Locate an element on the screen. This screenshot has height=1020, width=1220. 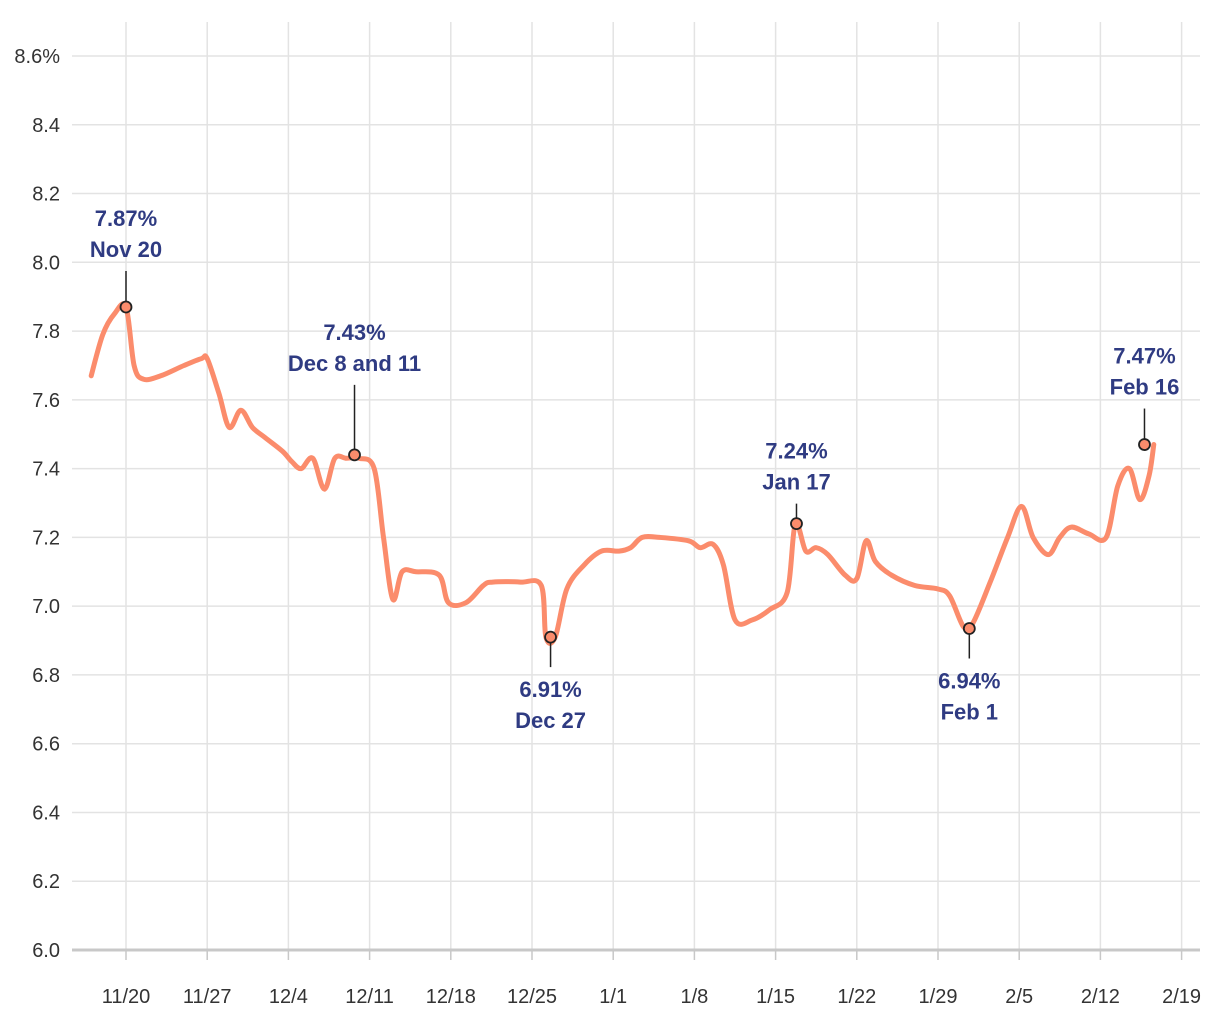
x-axis is located at coordinates (636, 954).